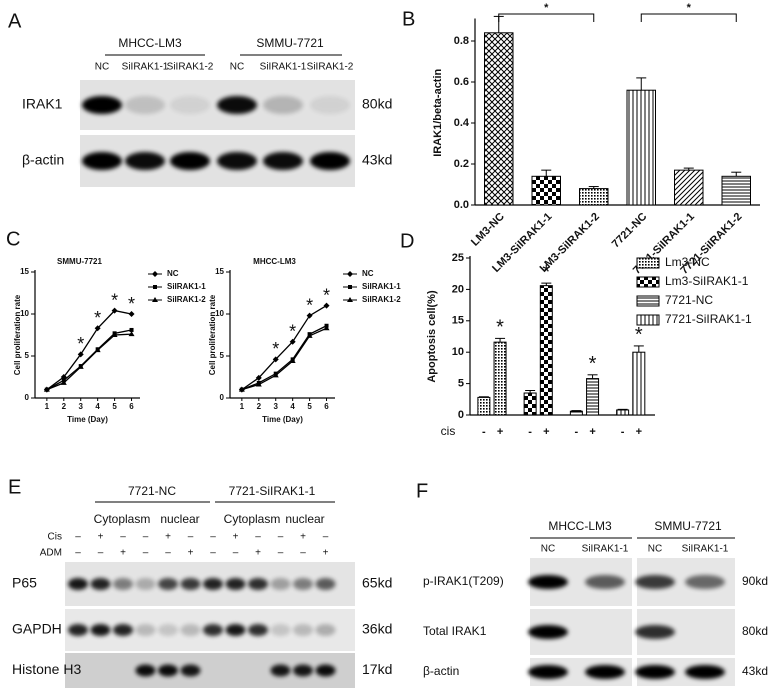  I want to click on subgroup-label: nuclear, so click(179, 519).